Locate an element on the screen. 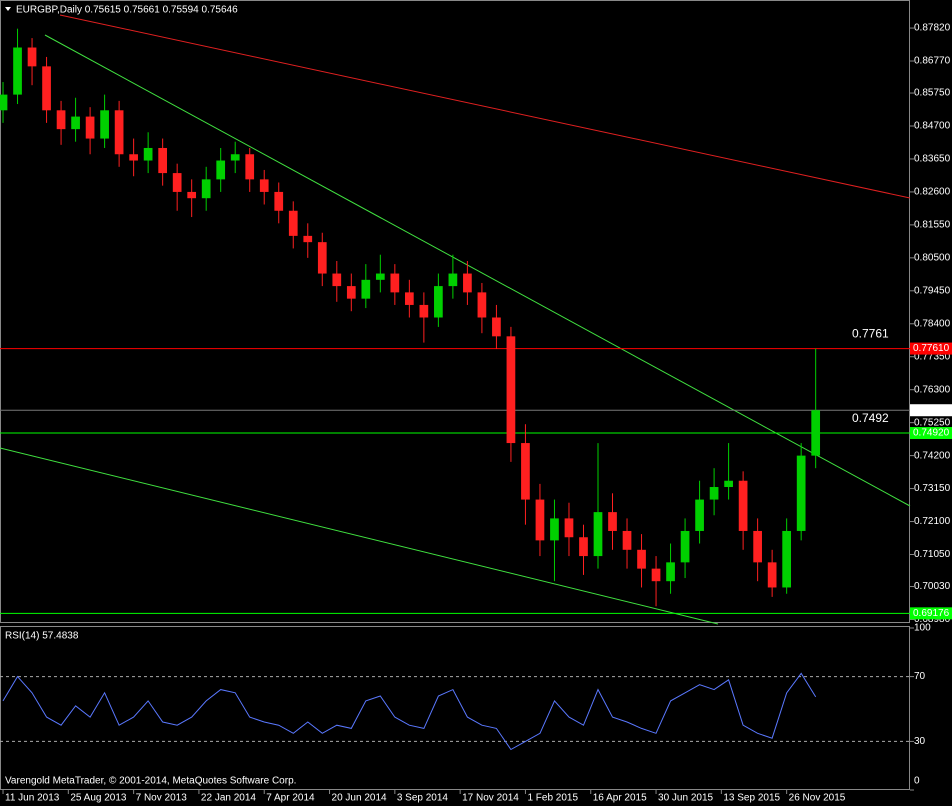 The height and width of the screenshot is (806, 952). x-tick-label: 3 Sep 2014 is located at coordinates (423, 798).